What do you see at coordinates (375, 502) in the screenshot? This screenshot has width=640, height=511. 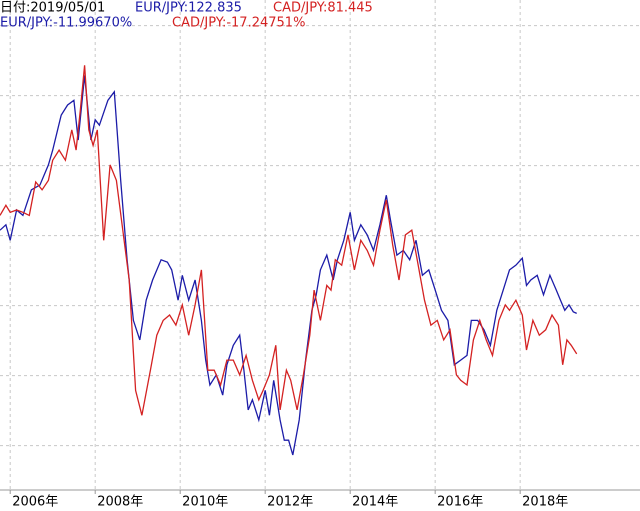 I see `x-tick-label: 2014年` at bounding box center [375, 502].